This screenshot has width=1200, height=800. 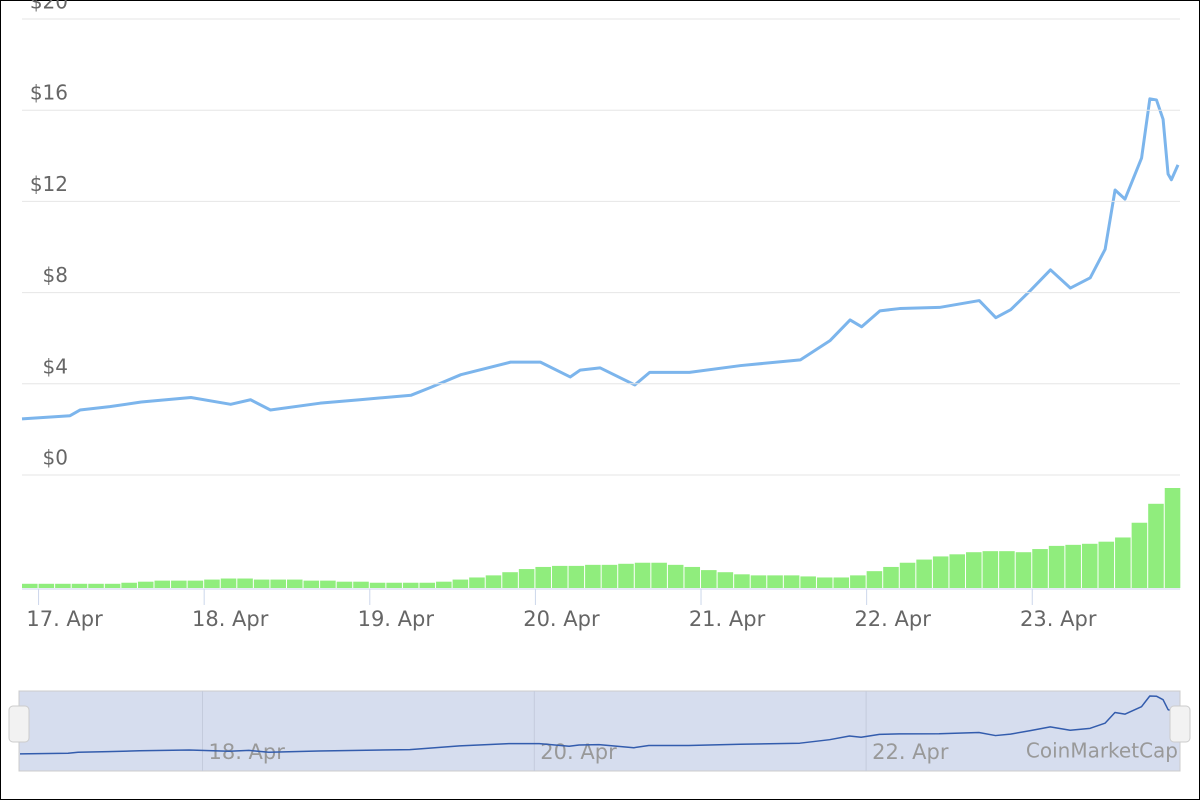 I want to click on navigator-line, so click(x=599, y=725).